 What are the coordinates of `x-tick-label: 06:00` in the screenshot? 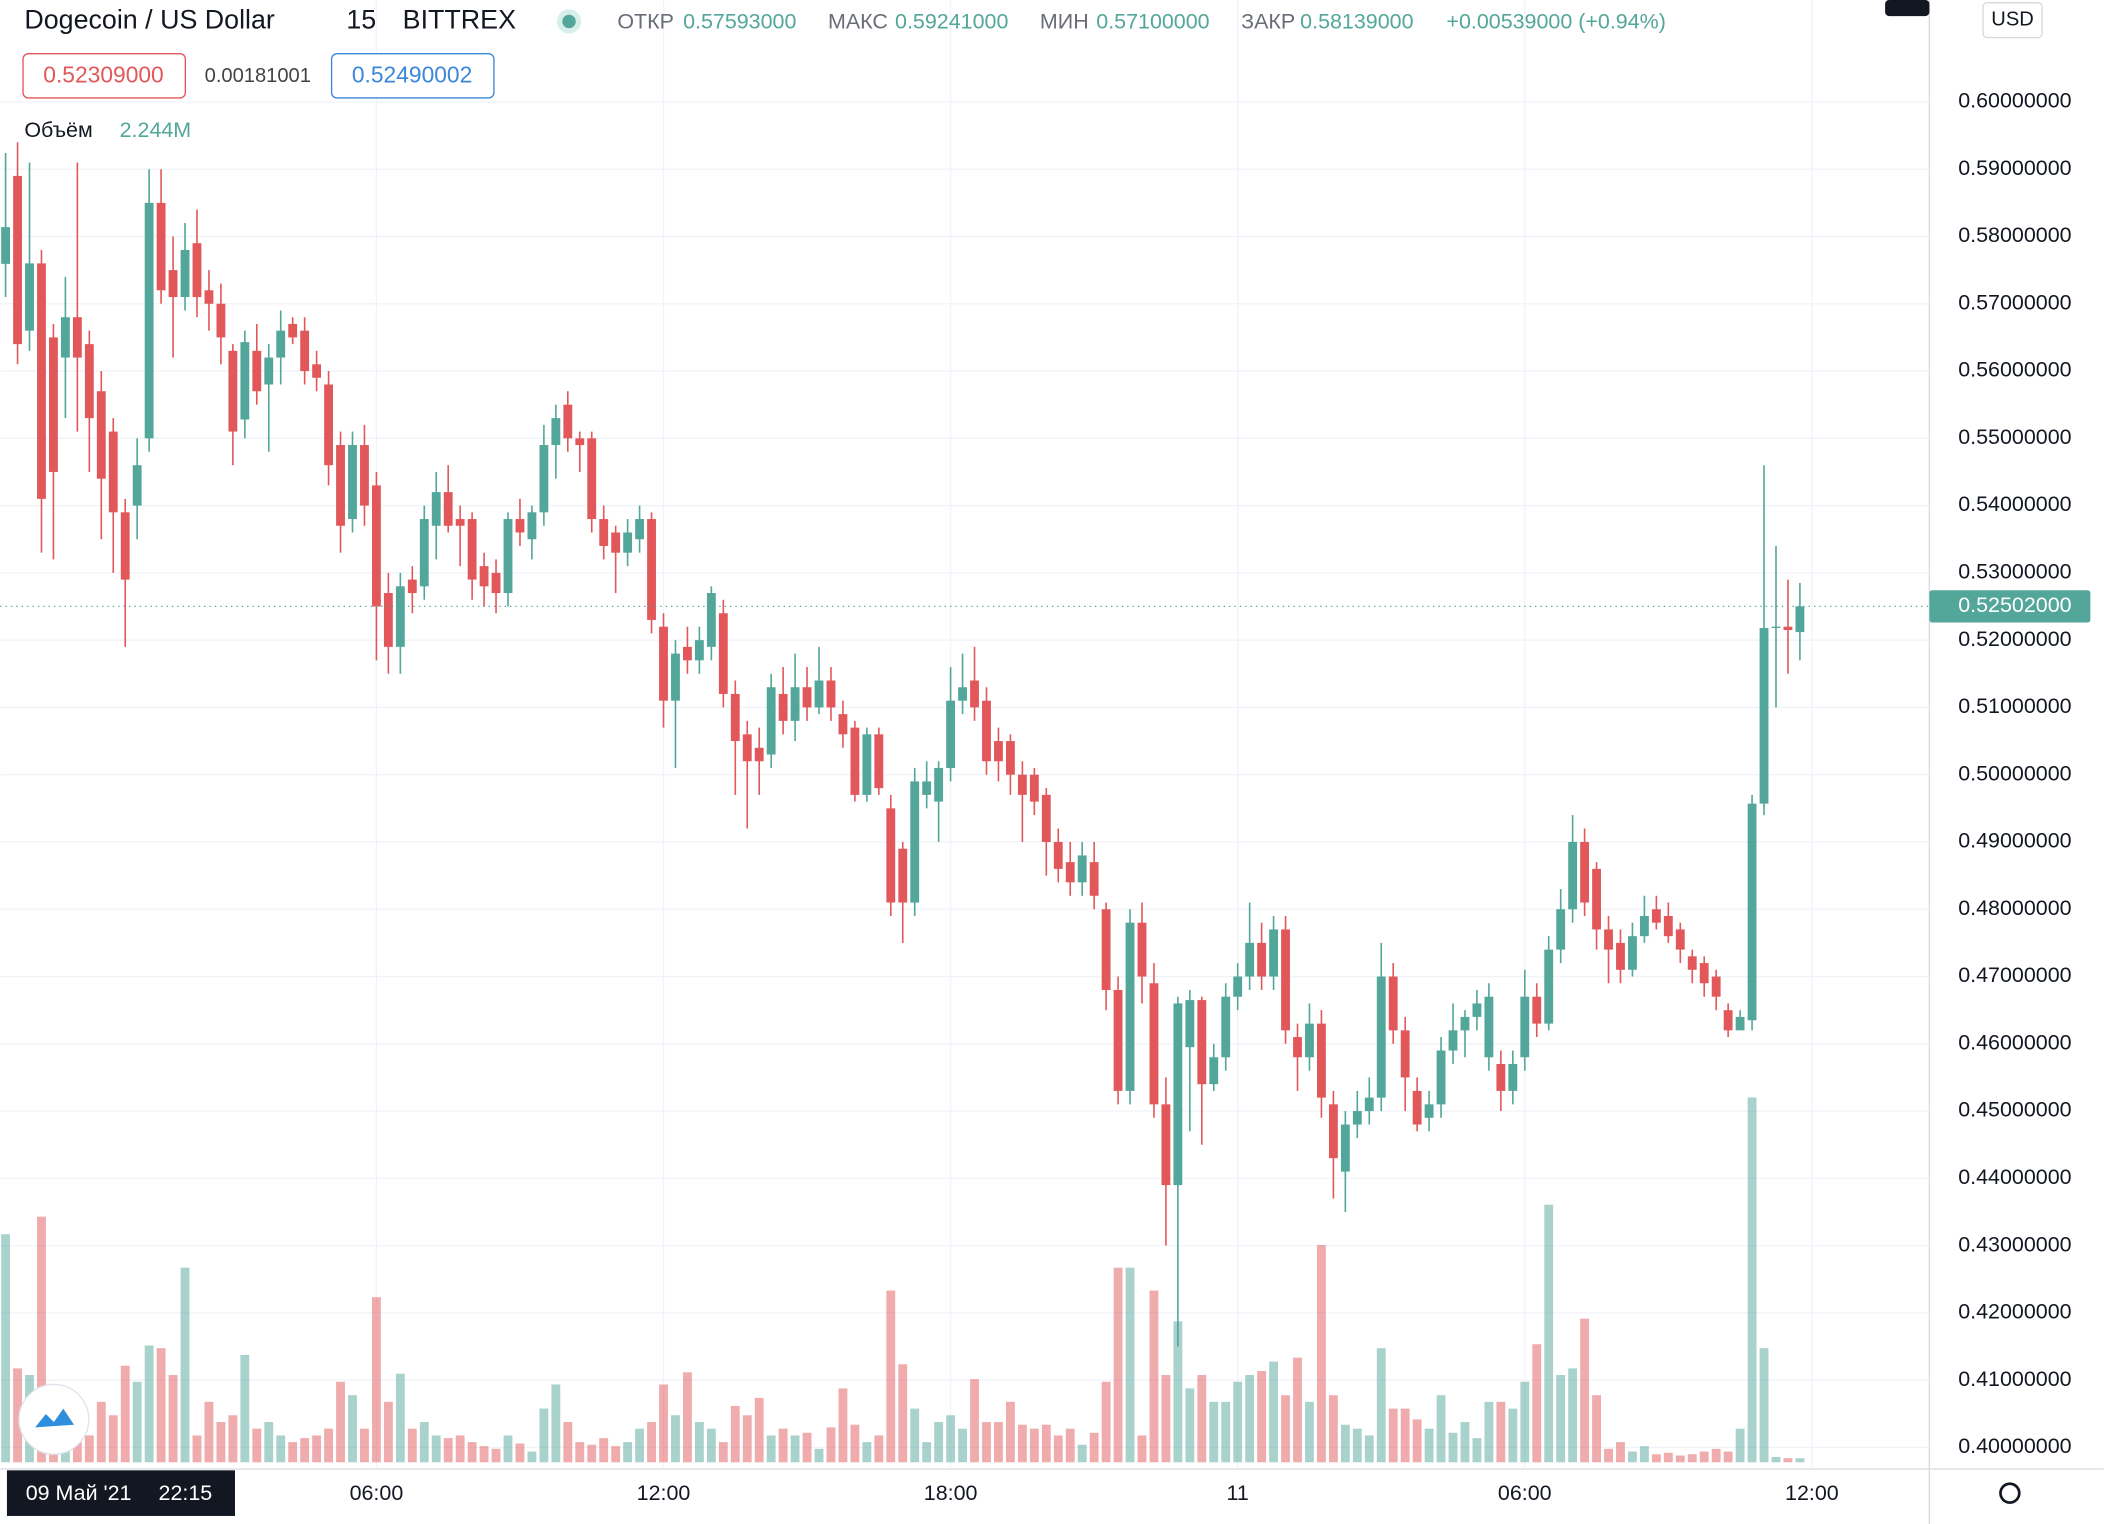 It's located at (377, 1493).